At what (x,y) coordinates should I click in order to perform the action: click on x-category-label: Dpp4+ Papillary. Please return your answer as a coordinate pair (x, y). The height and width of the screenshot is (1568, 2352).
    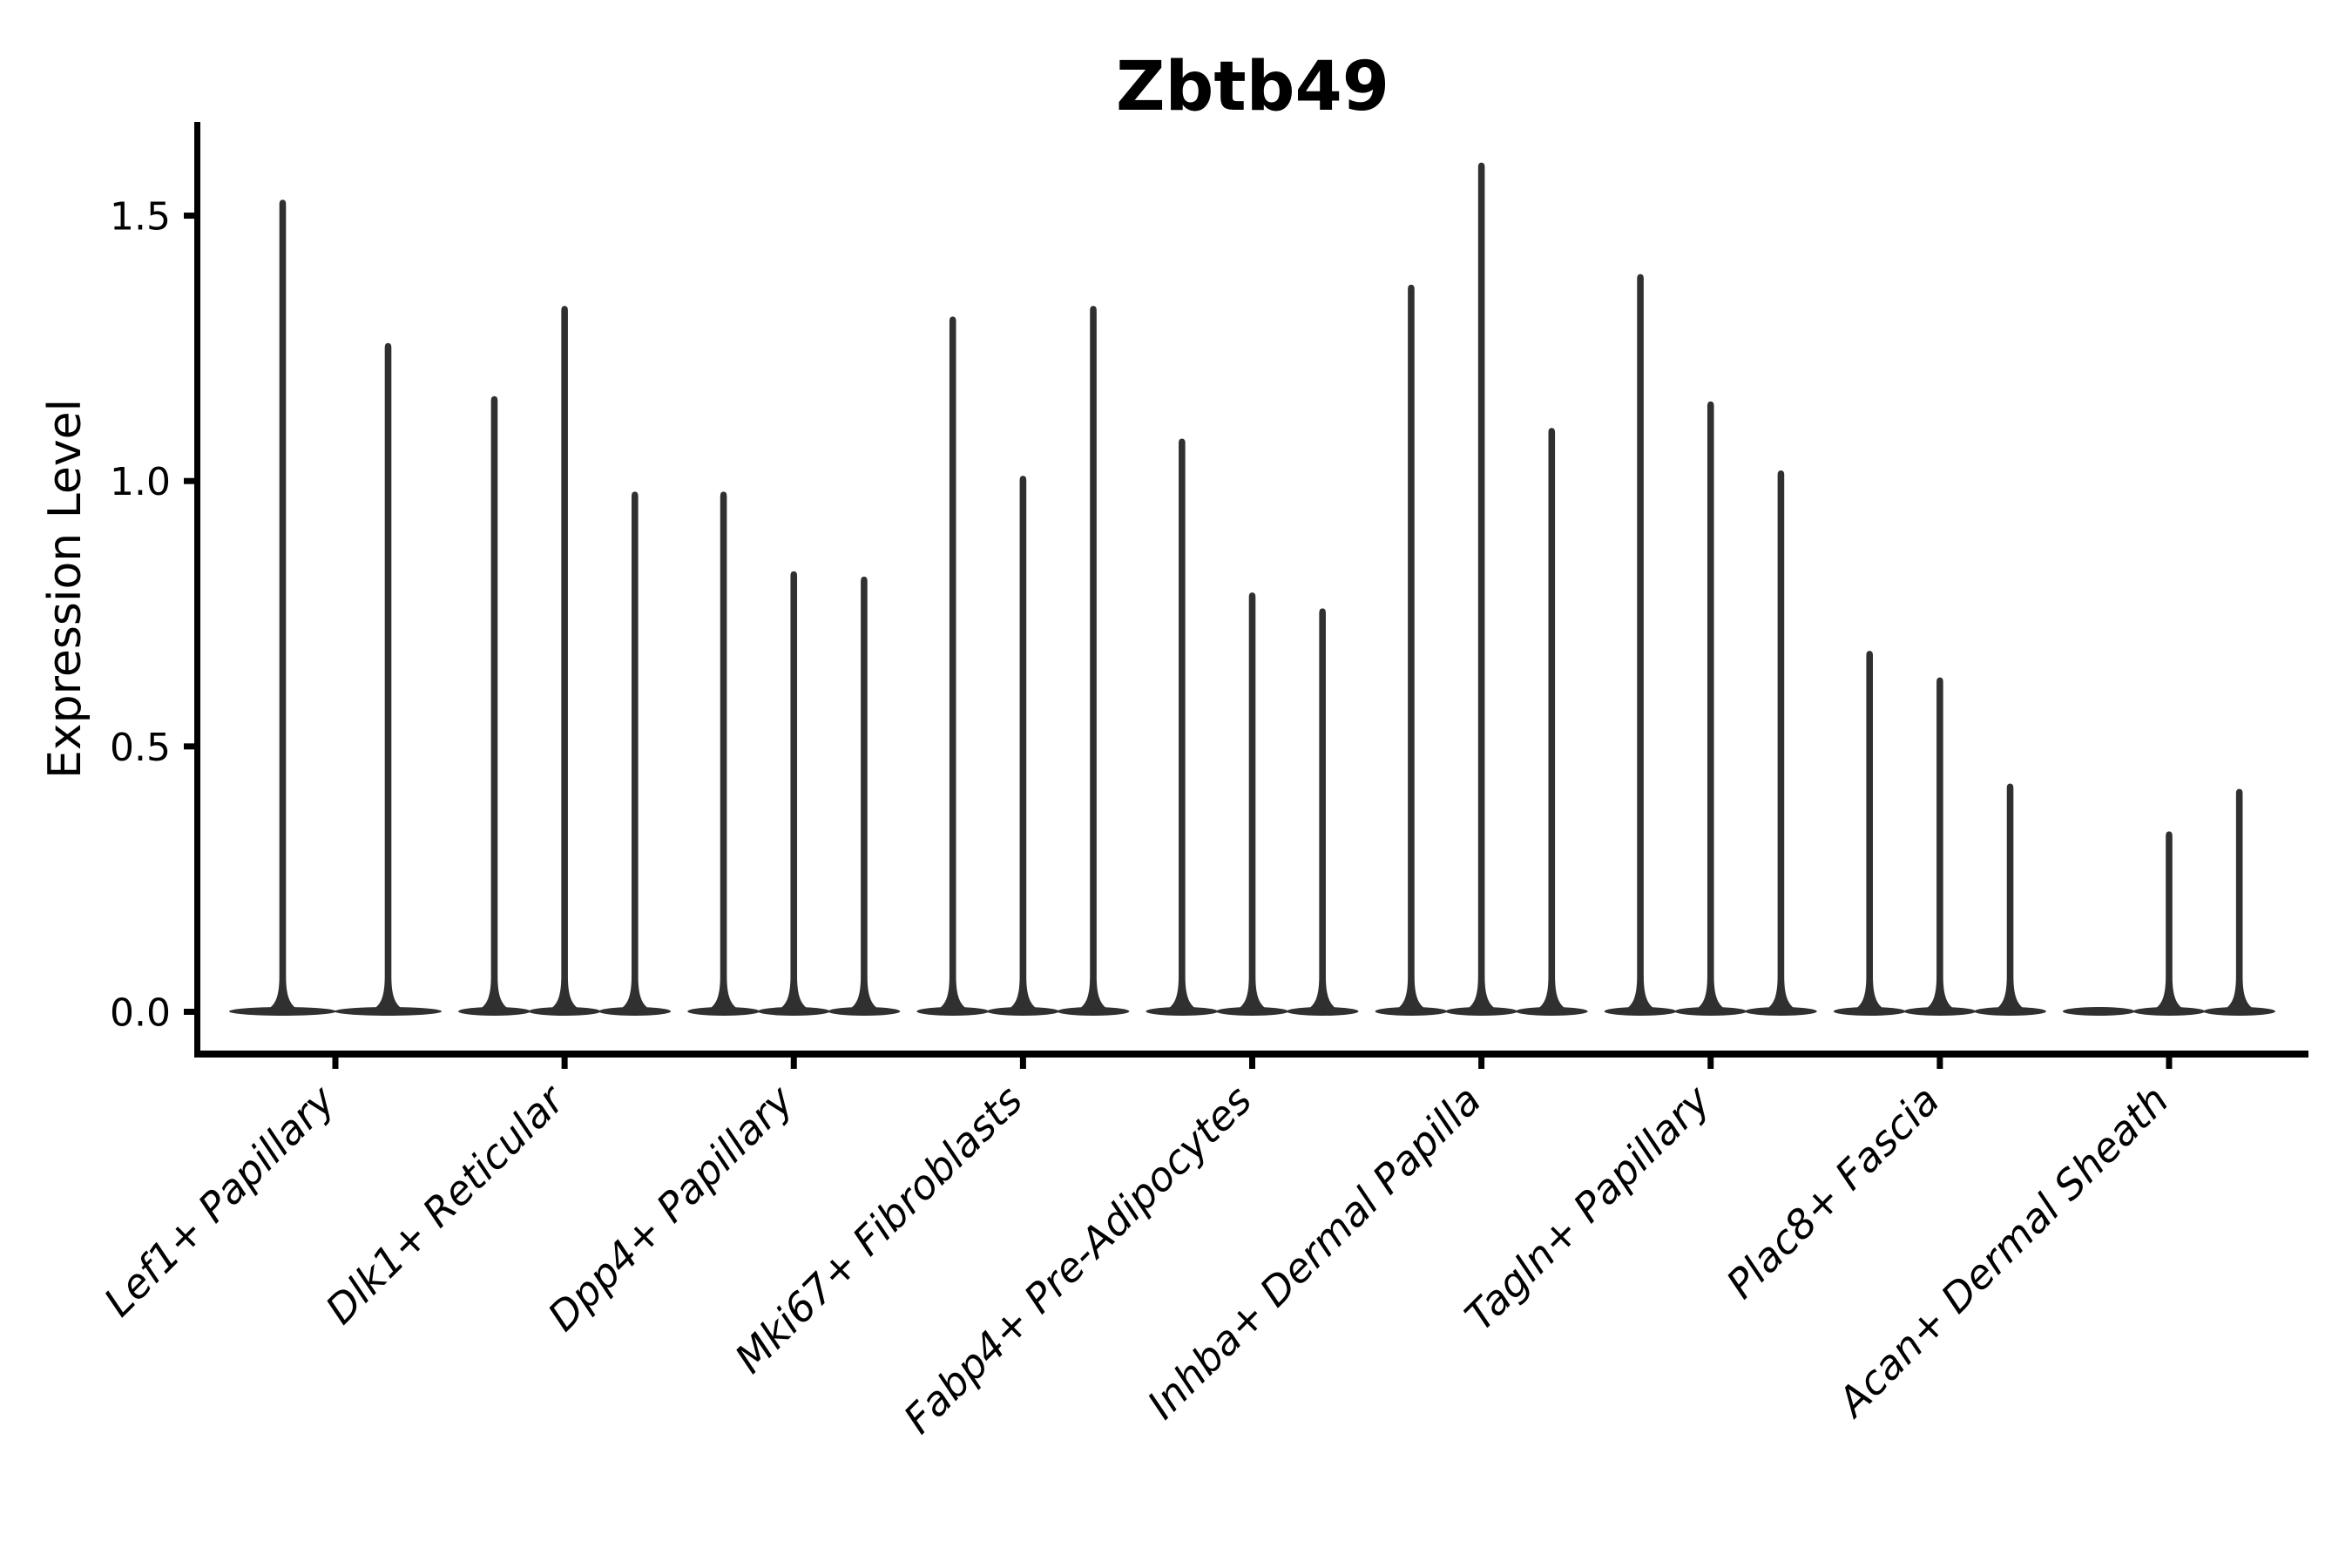
    Looking at the image, I should click on (670, 1208).